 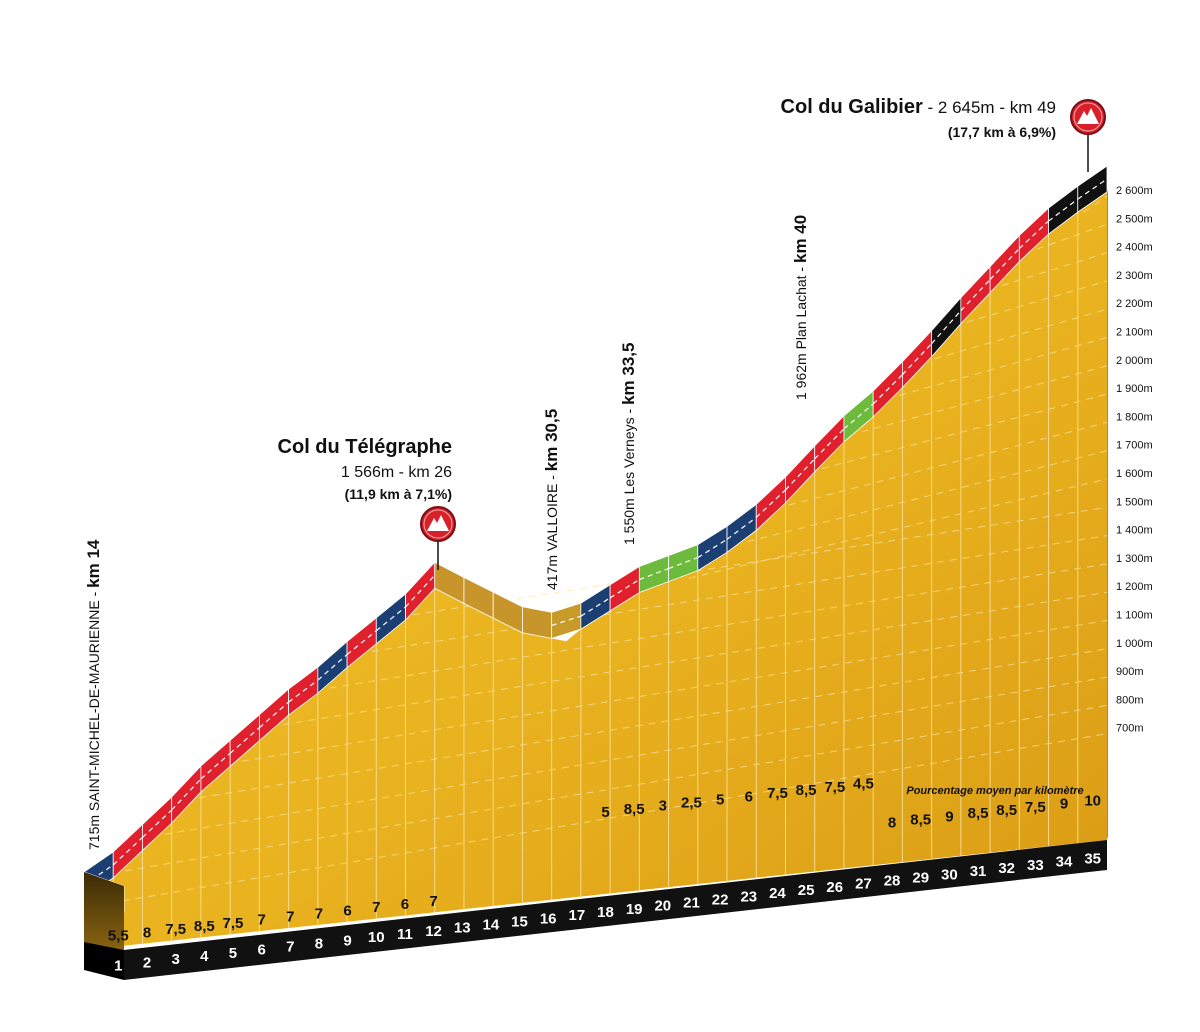 I want to click on altitude-tick-label: 1 100m, so click(x=1134, y=616).